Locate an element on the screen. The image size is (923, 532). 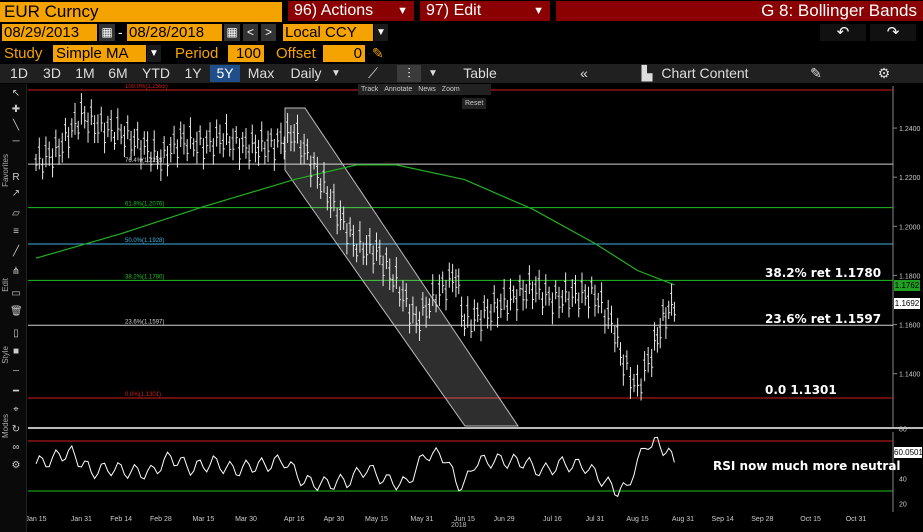
arrow-tool-icon: ↗ is located at coordinates (16, 193).